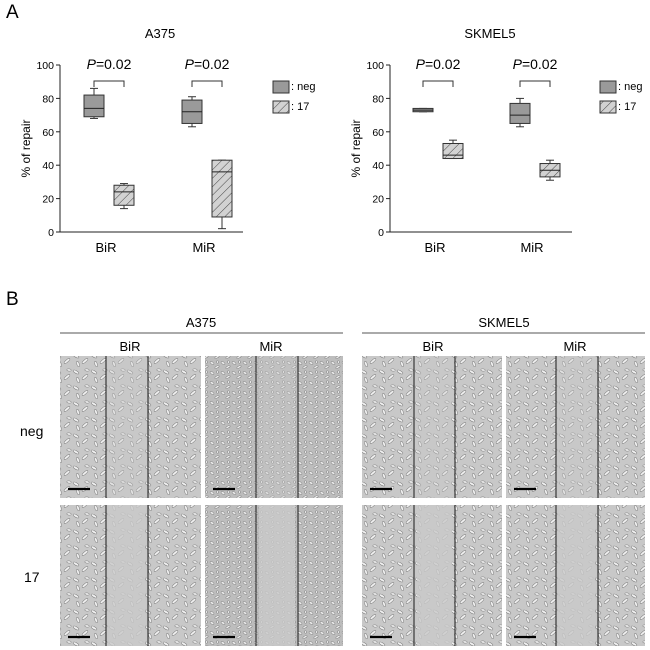 Image resolution: width=650 pixels, height=650 pixels. I want to click on micrograph-a375-bir-neg, so click(130, 427).